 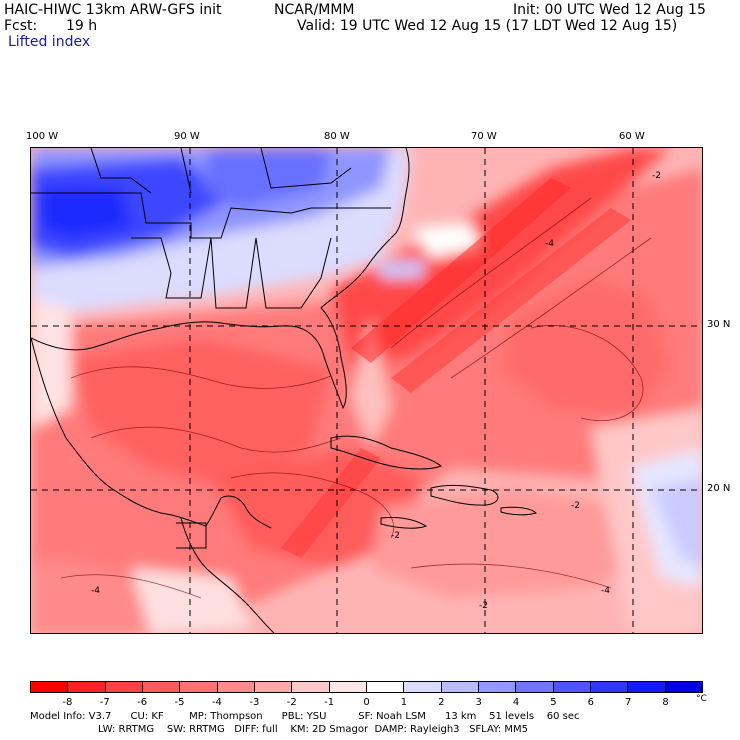 What do you see at coordinates (591, 702) in the screenshot?
I see `colorbar-tick-label: 6` at bounding box center [591, 702].